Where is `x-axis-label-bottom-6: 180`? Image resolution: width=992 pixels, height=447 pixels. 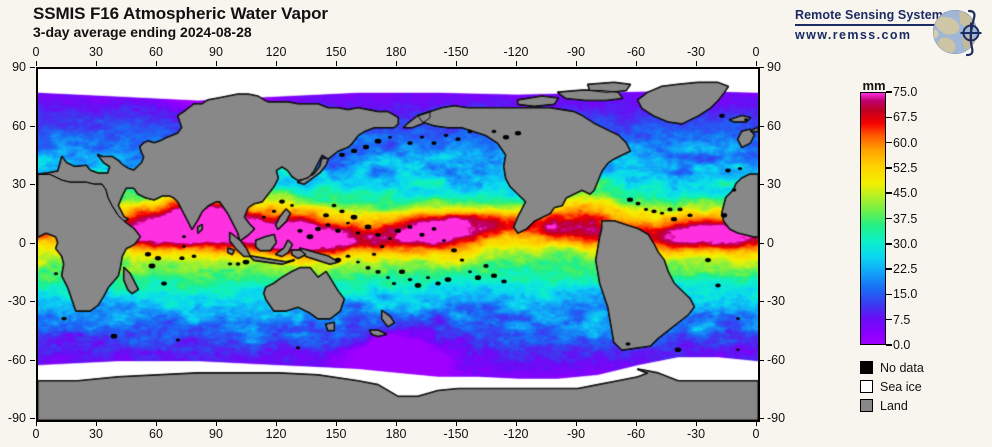 x-axis-label-bottom-6: 180 is located at coordinates (396, 434).